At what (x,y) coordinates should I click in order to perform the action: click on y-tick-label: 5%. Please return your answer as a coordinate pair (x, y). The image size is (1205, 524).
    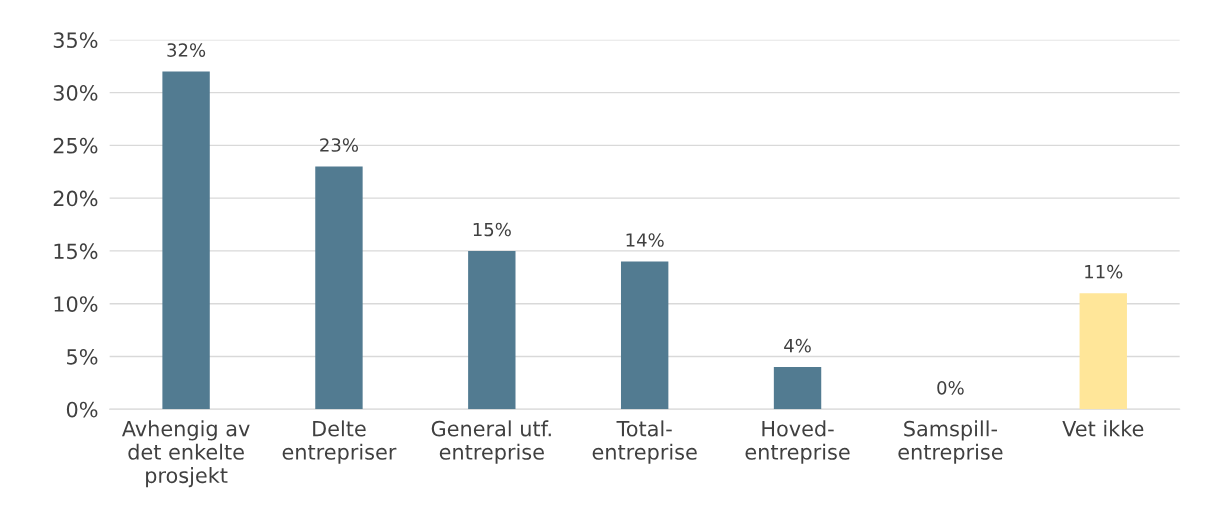
    Looking at the image, I should click on (82, 356).